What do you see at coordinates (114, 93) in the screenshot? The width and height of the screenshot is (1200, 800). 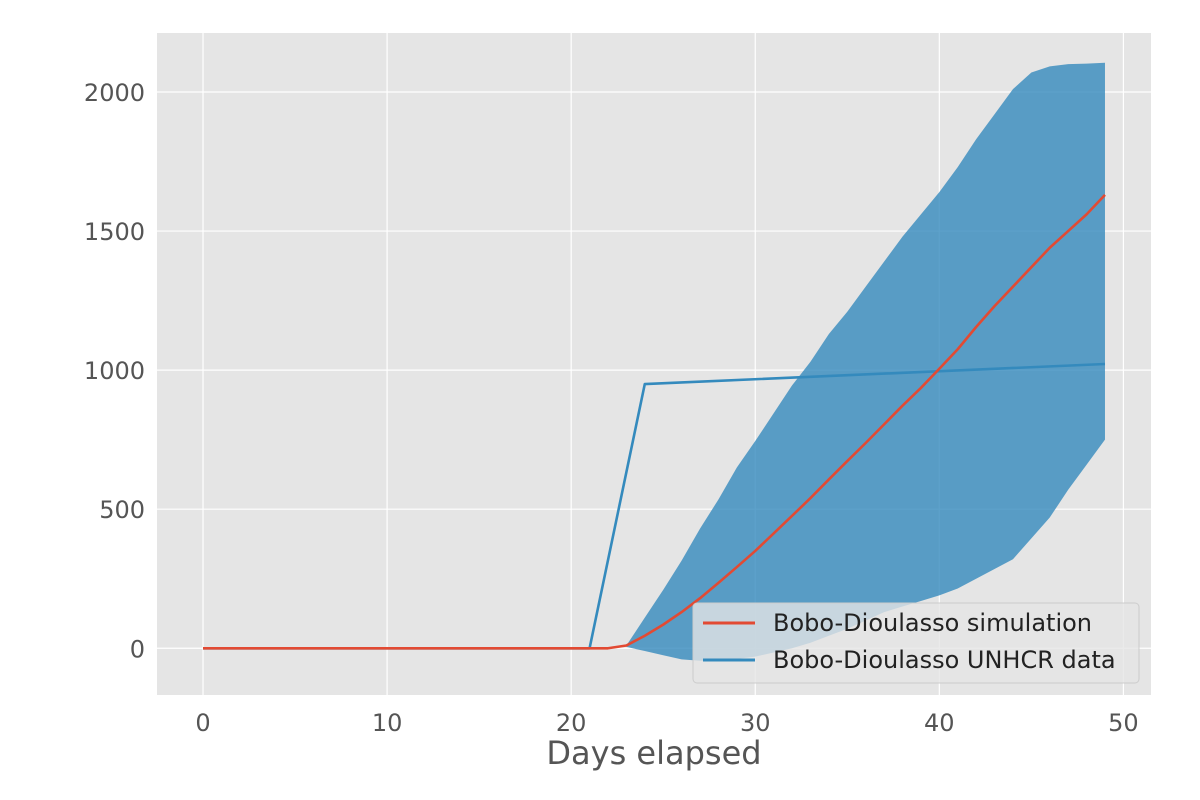 I see `y-tick-label: 2000` at bounding box center [114, 93].